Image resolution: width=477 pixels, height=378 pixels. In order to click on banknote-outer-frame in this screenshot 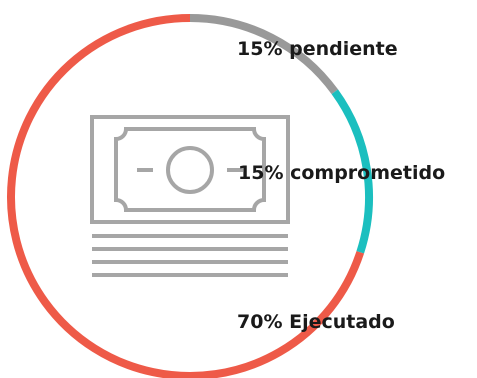, I will do `click(190, 169)`.